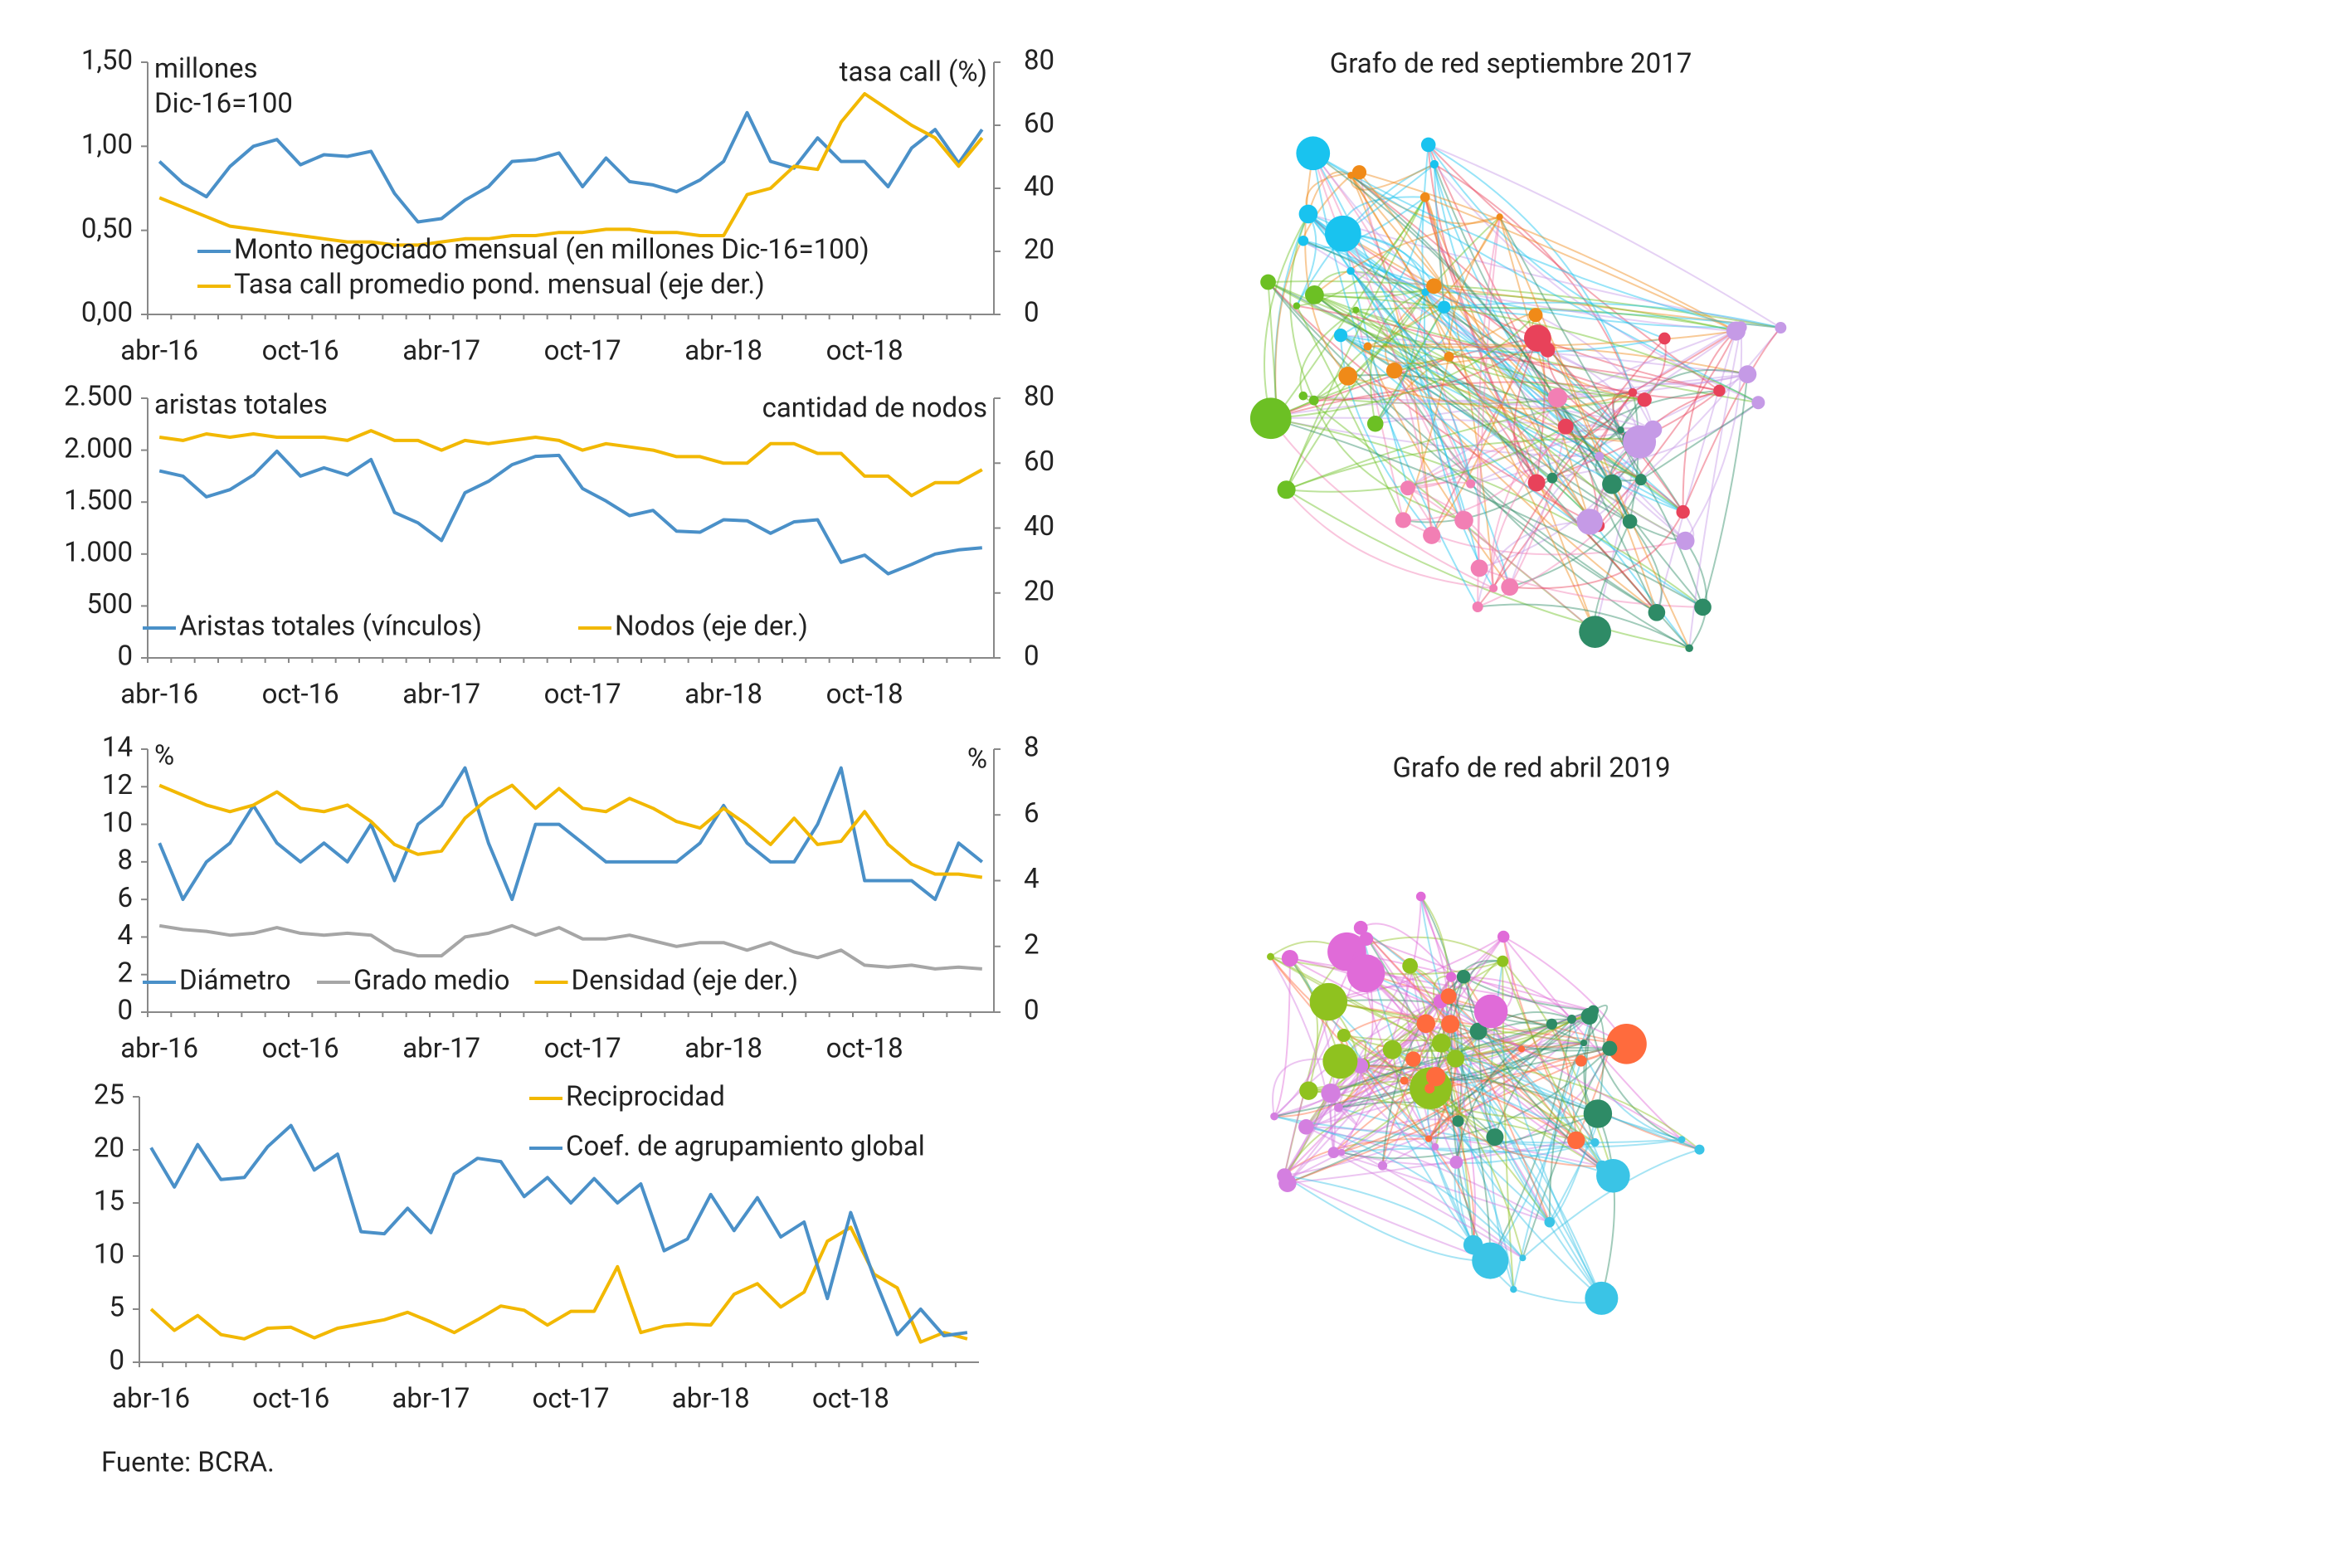 The height and width of the screenshot is (1568, 2352). What do you see at coordinates (723, 1049) in the screenshot?
I see `x-tick-label: abr-18` at bounding box center [723, 1049].